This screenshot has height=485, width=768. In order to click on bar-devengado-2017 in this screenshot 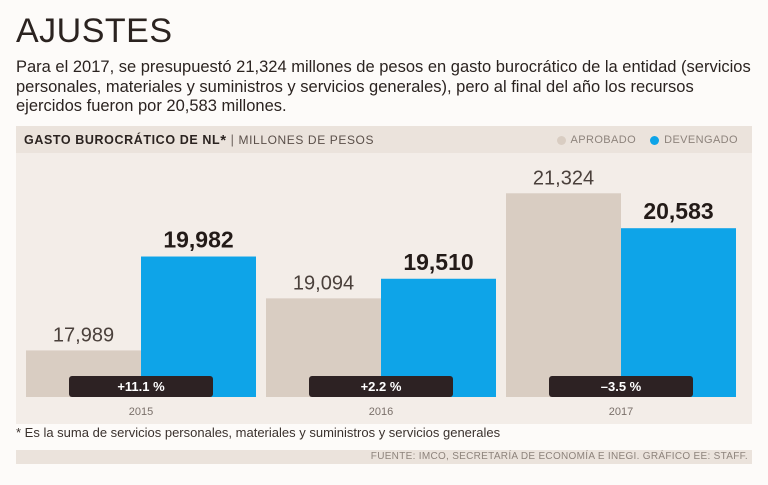, I will do `click(678, 312)`.